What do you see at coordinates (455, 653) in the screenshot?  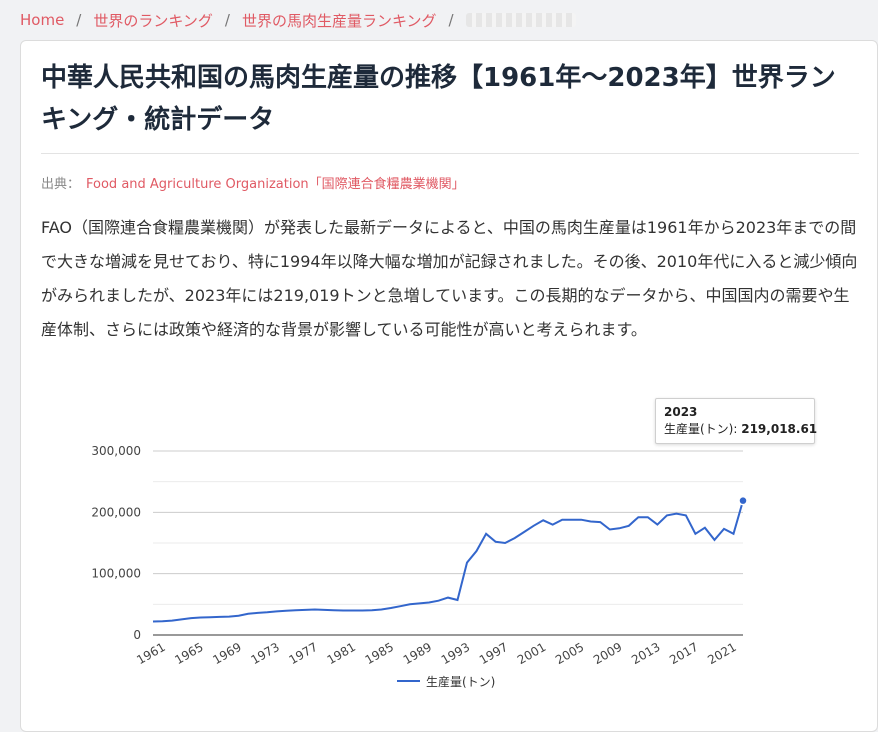 I see `x-tick-label: 1993` at bounding box center [455, 653].